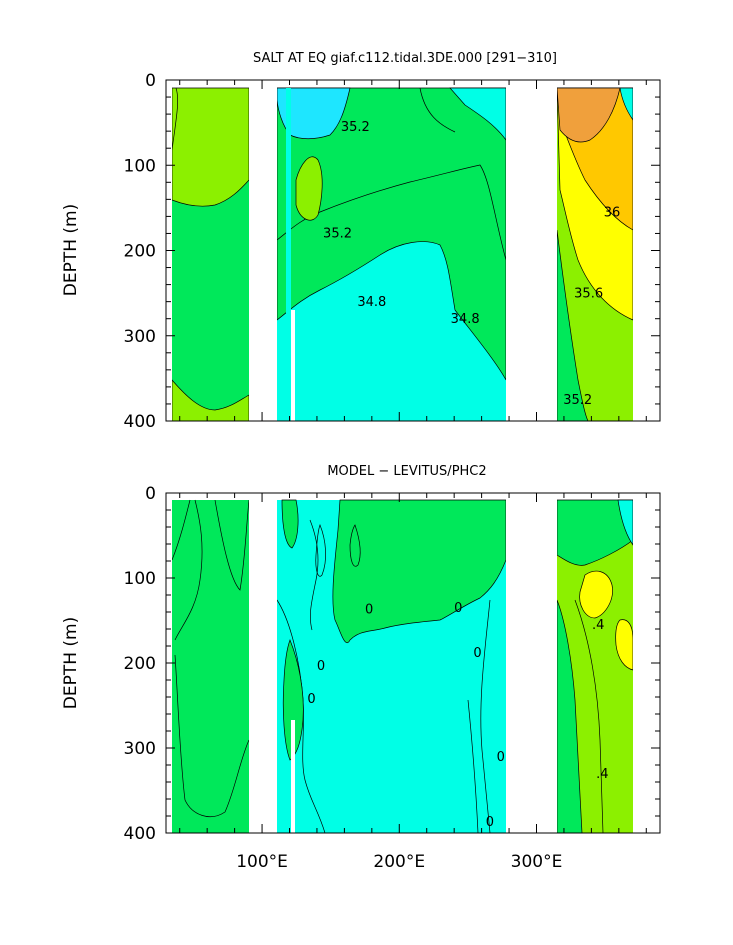  Describe the element at coordinates (588, 115) in the screenshot. I see `field-east-highest` at that location.